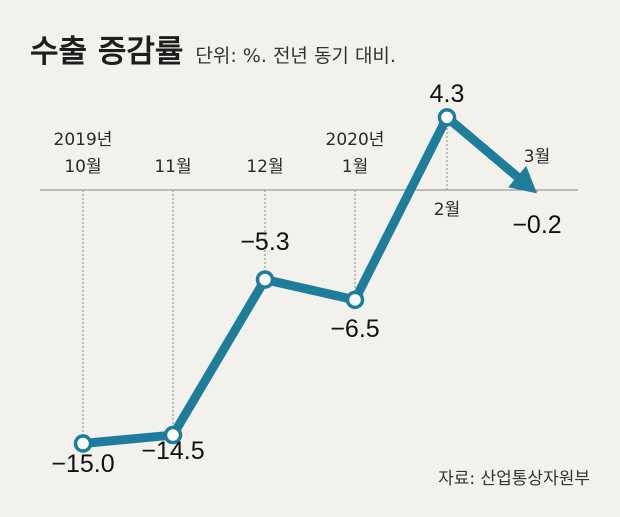  I want to click on x-tick-label: 1월, so click(355, 167).